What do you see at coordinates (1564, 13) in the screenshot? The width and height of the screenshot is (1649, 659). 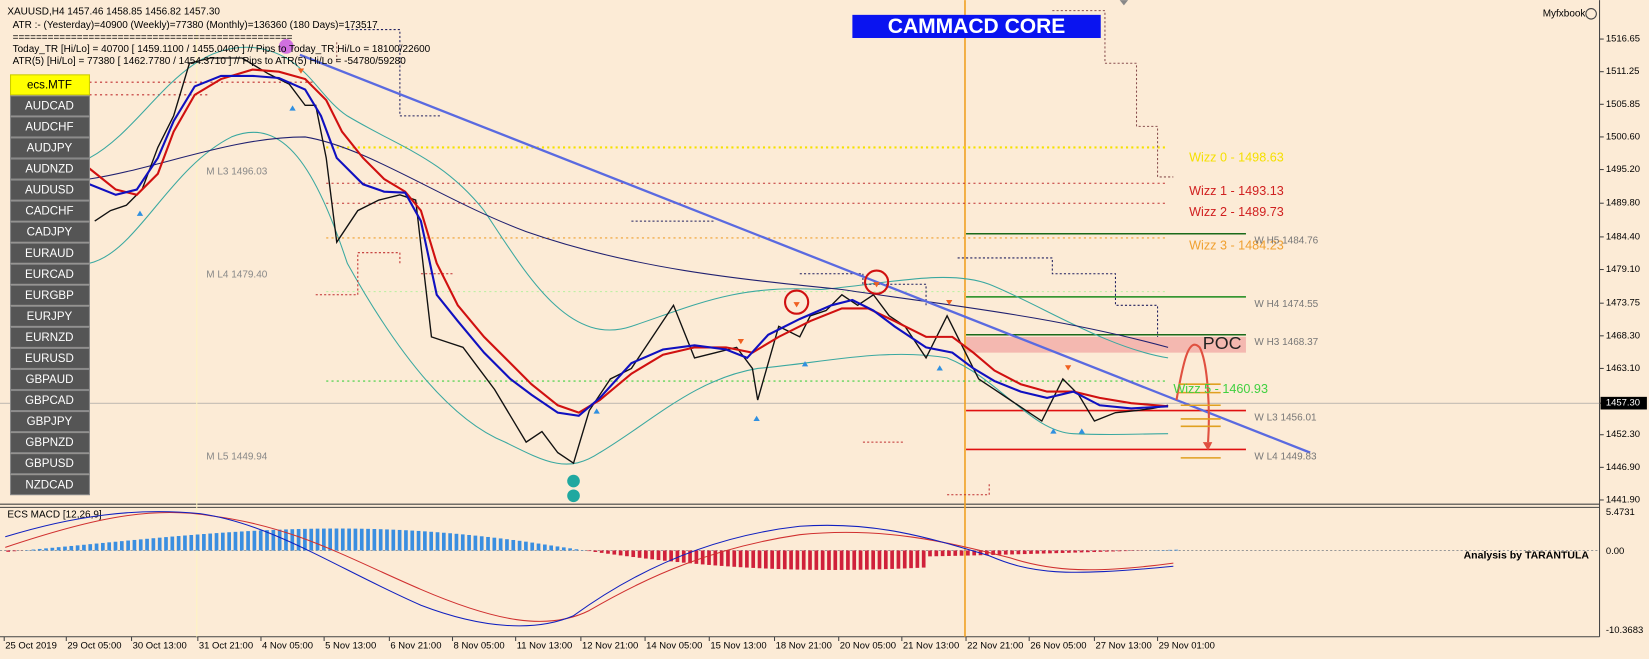 I see `broker-label: Myfxbook` at bounding box center [1564, 13].